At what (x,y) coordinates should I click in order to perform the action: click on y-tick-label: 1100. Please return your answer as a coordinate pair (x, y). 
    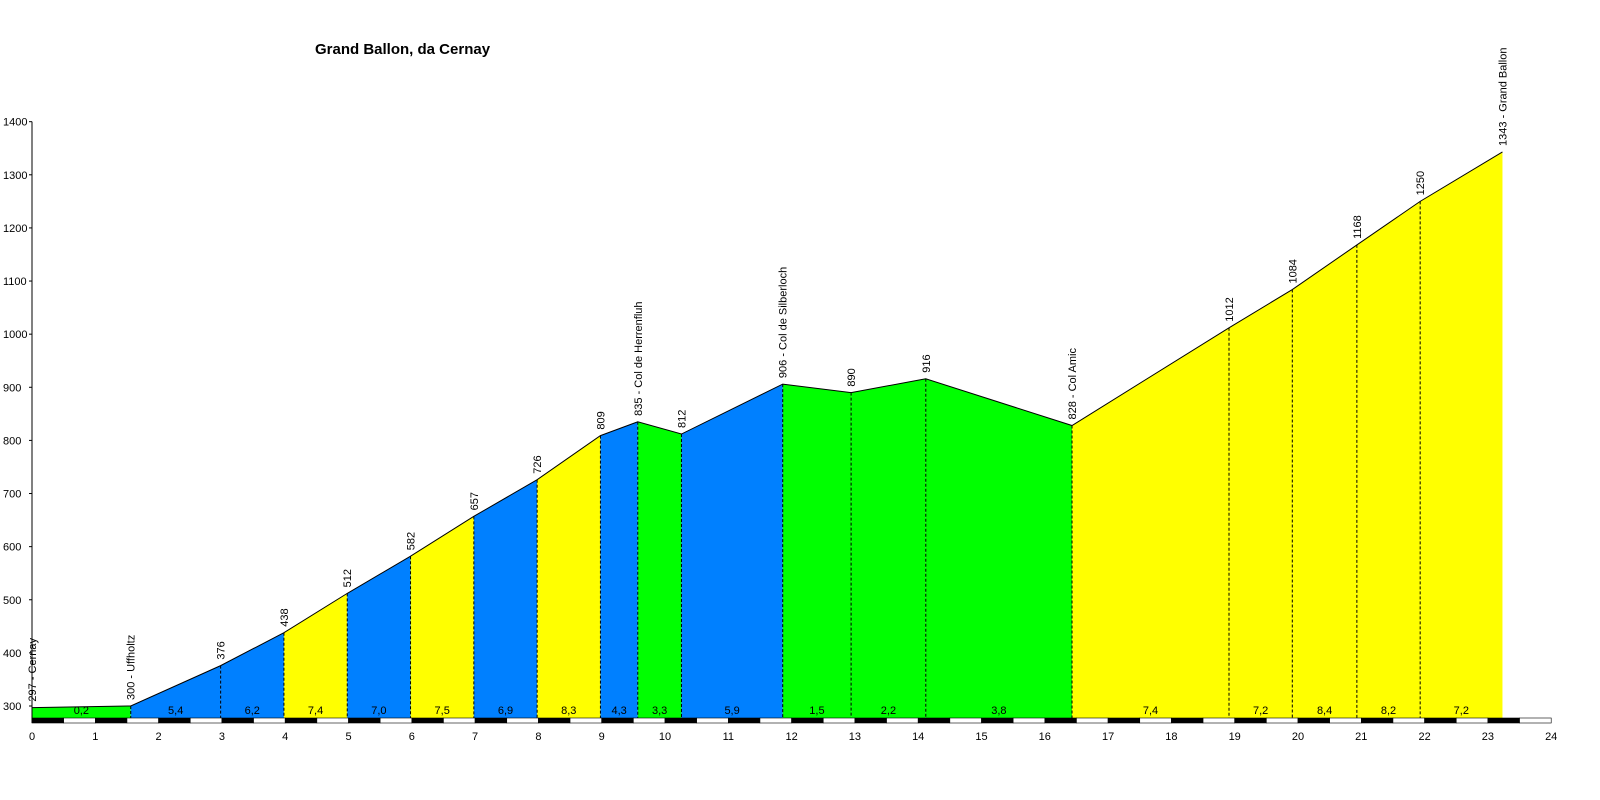
    Looking at the image, I should click on (15, 282).